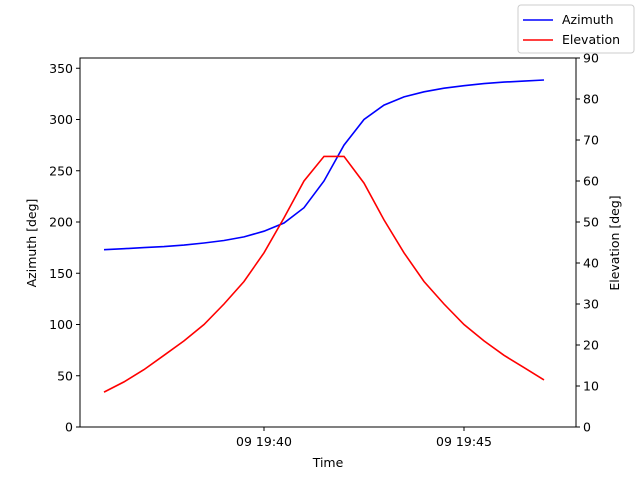 The height and width of the screenshot is (480, 640). I want to click on x-axis: 09 19:40 09 19:45, so click(364, 438).